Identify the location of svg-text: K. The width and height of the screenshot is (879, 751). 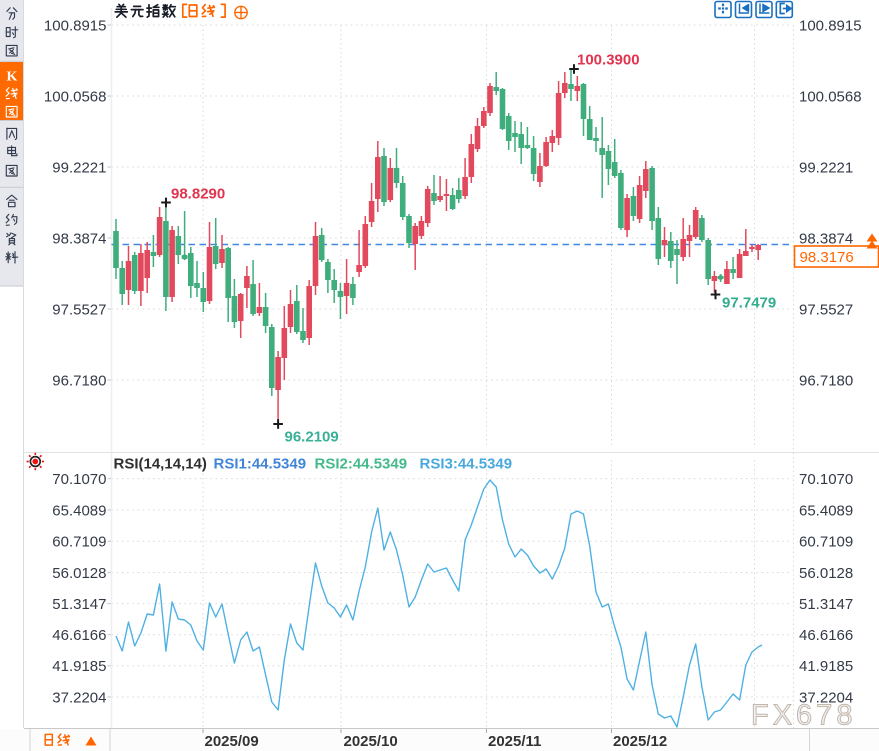
(12, 77).